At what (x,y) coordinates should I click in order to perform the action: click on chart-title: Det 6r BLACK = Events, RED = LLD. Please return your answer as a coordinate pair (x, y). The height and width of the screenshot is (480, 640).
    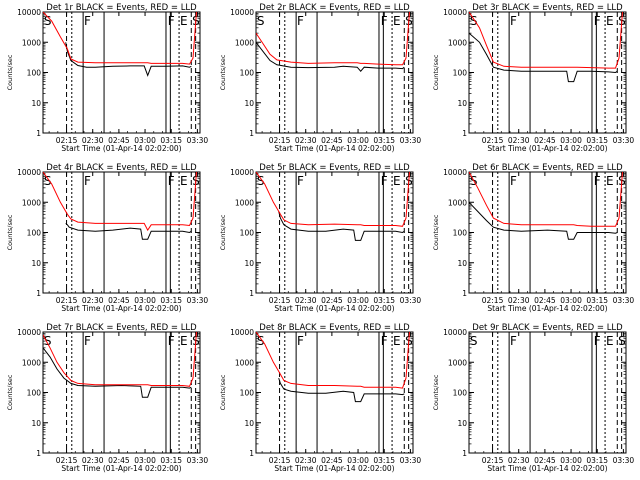
    Looking at the image, I should click on (547, 168).